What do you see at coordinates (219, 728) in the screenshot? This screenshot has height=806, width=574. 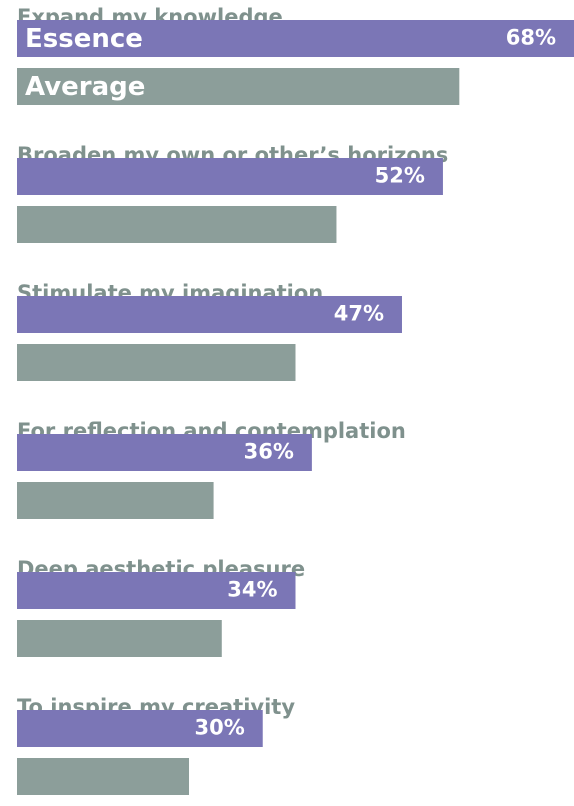 I see `value-label: 30%` at bounding box center [219, 728].